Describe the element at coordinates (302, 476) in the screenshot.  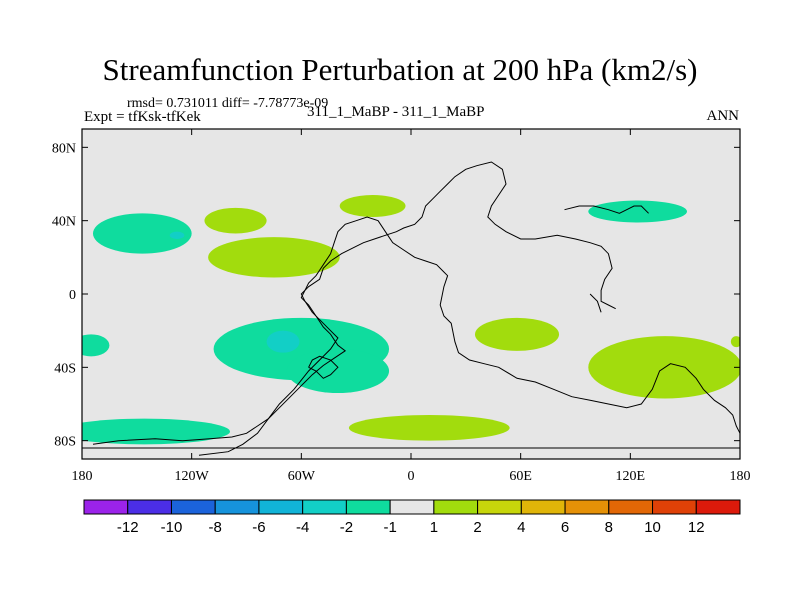
I see `x-tick-label-2: 60W` at that location.